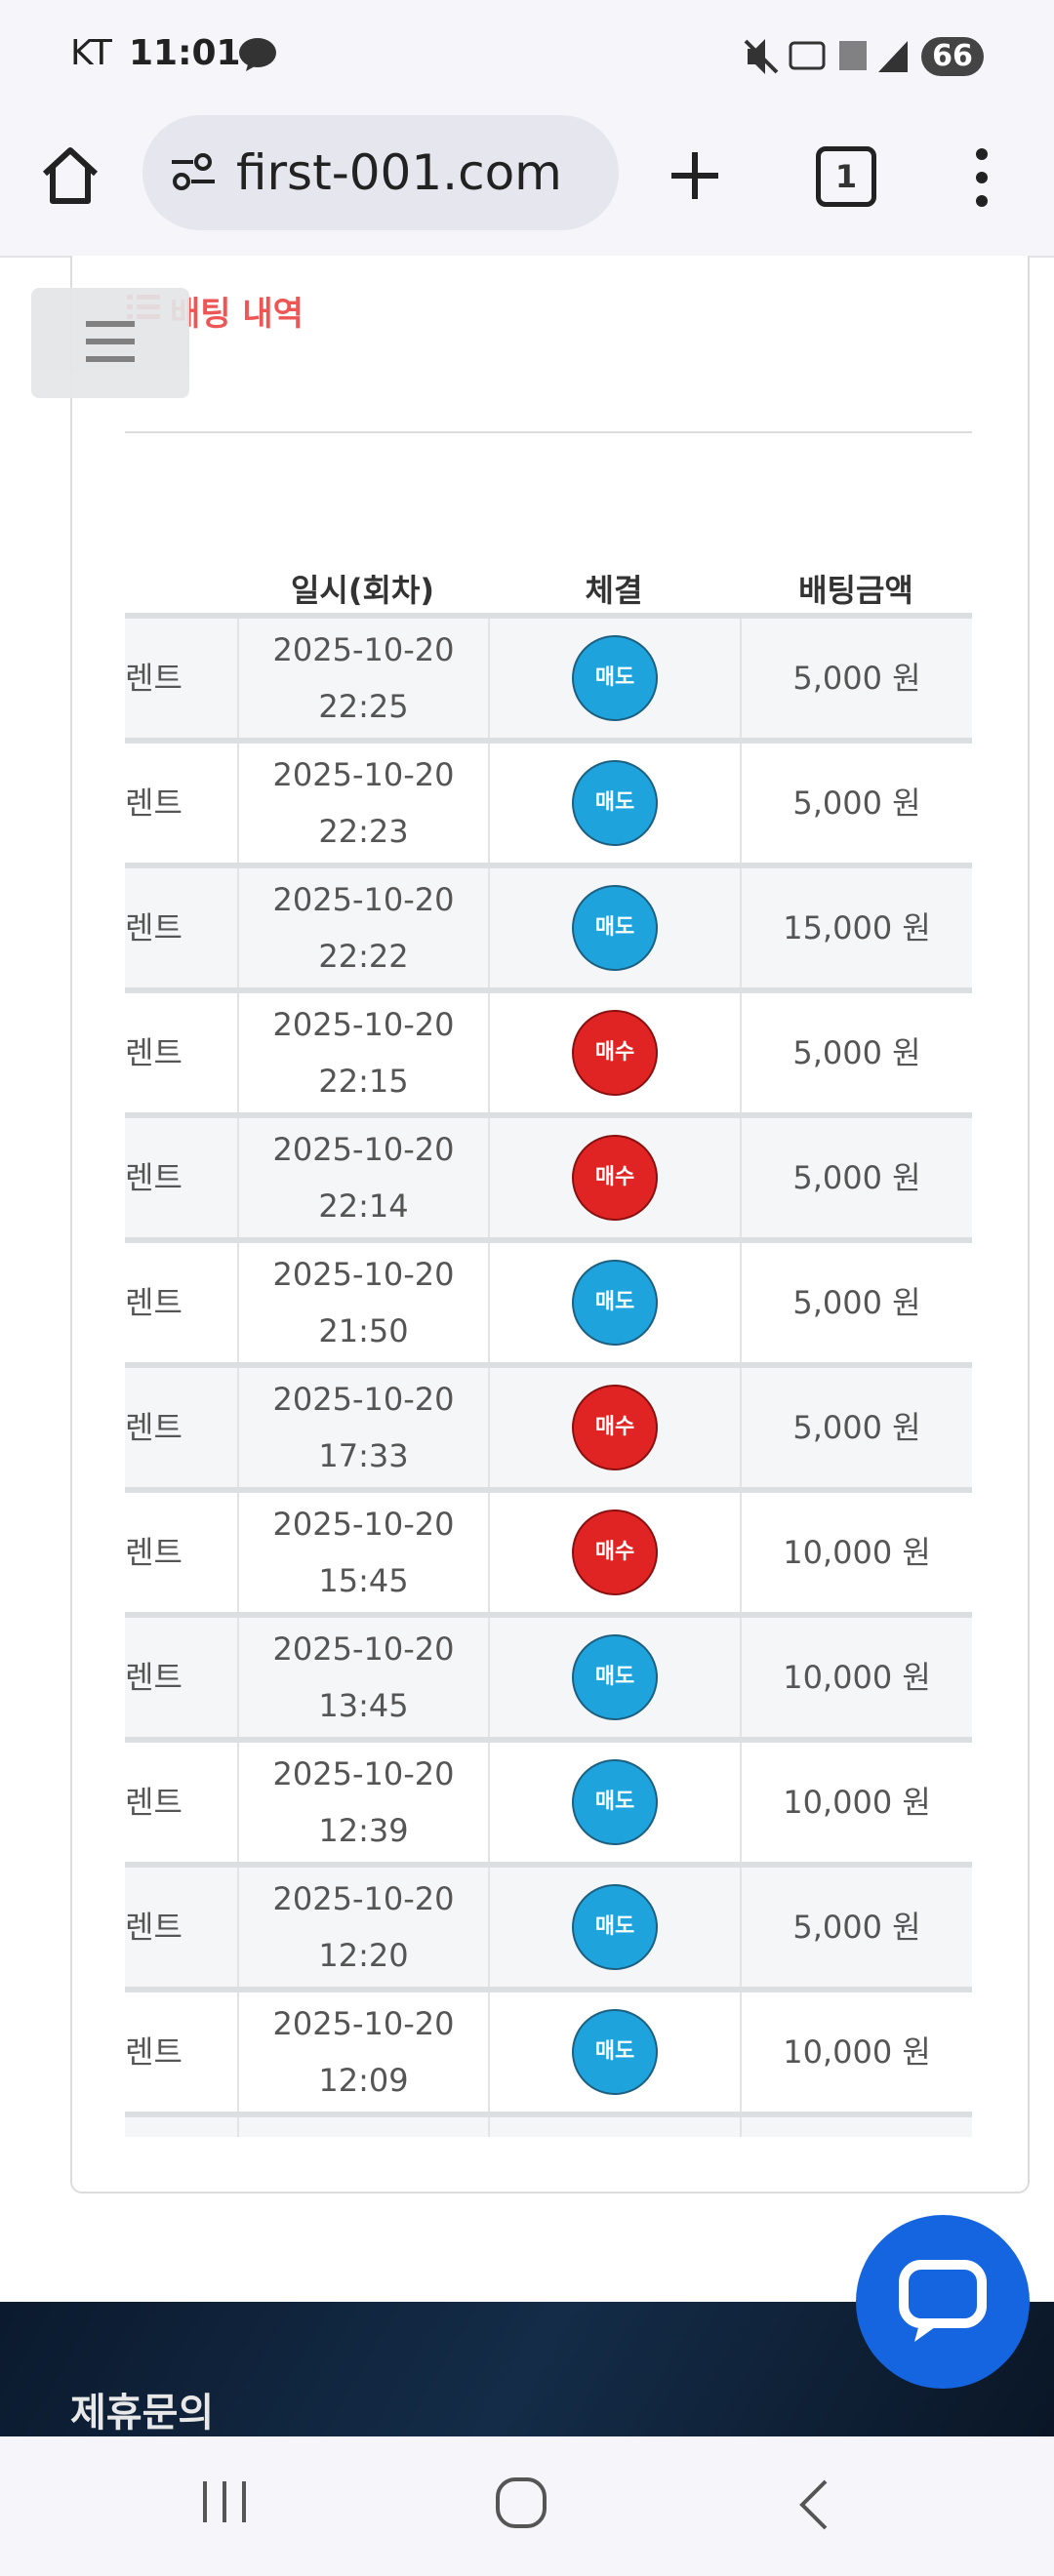 The width and height of the screenshot is (1054, 2576). What do you see at coordinates (224, 2501) in the screenshot?
I see `recent-apps-button` at bounding box center [224, 2501].